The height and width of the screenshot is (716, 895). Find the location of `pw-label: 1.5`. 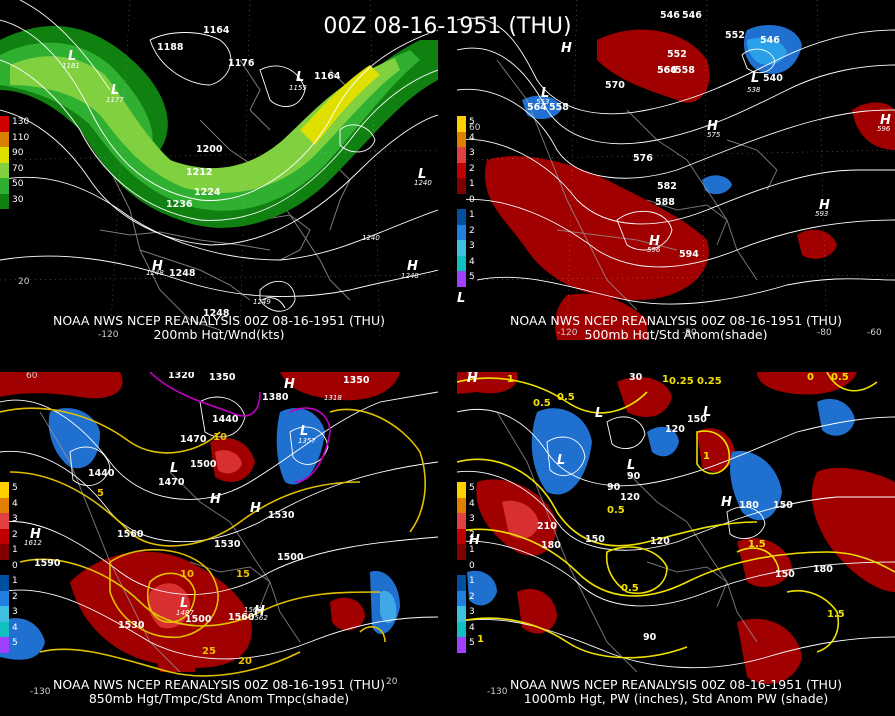

pw-label: 1.5 is located at coordinates (757, 544).